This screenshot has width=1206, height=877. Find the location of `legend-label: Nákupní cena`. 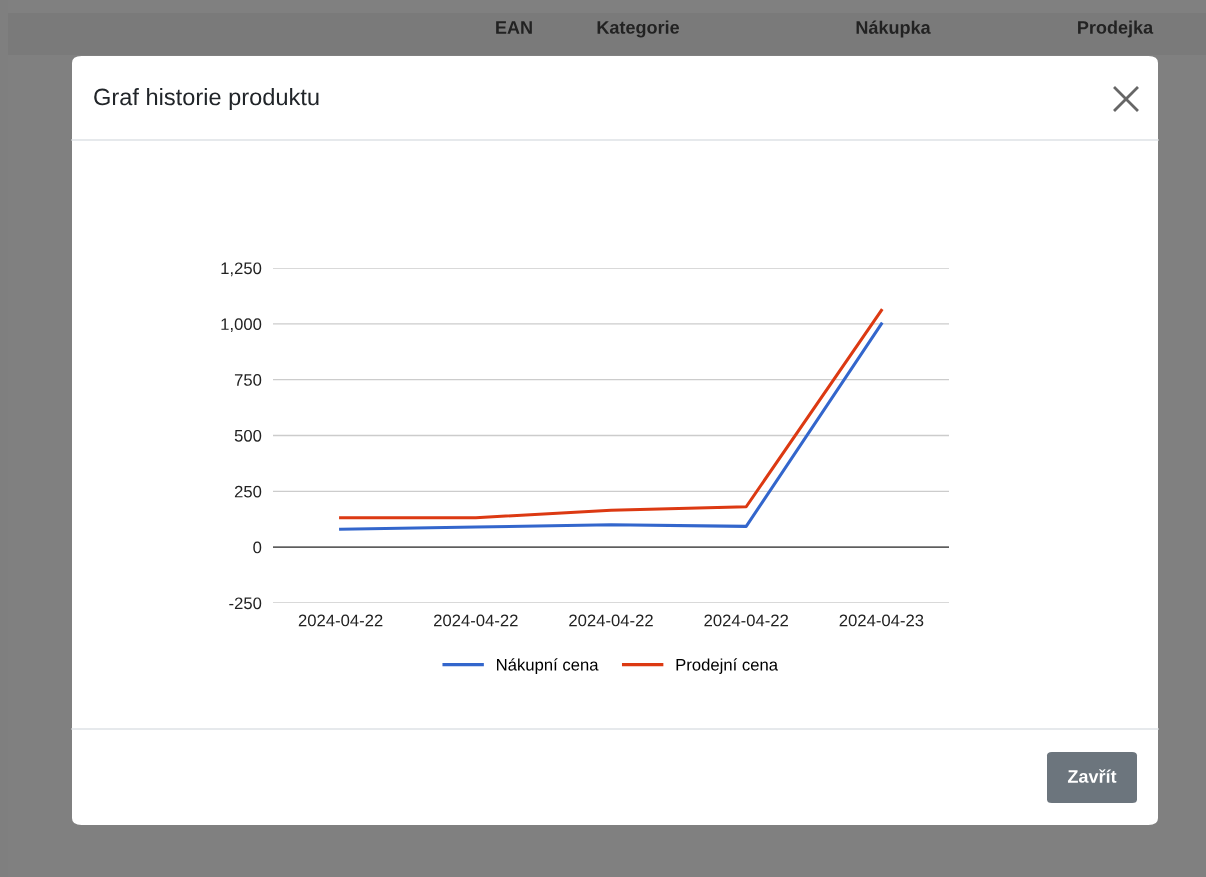

legend-label: Nákupní cena is located at coordinates (548, 666).